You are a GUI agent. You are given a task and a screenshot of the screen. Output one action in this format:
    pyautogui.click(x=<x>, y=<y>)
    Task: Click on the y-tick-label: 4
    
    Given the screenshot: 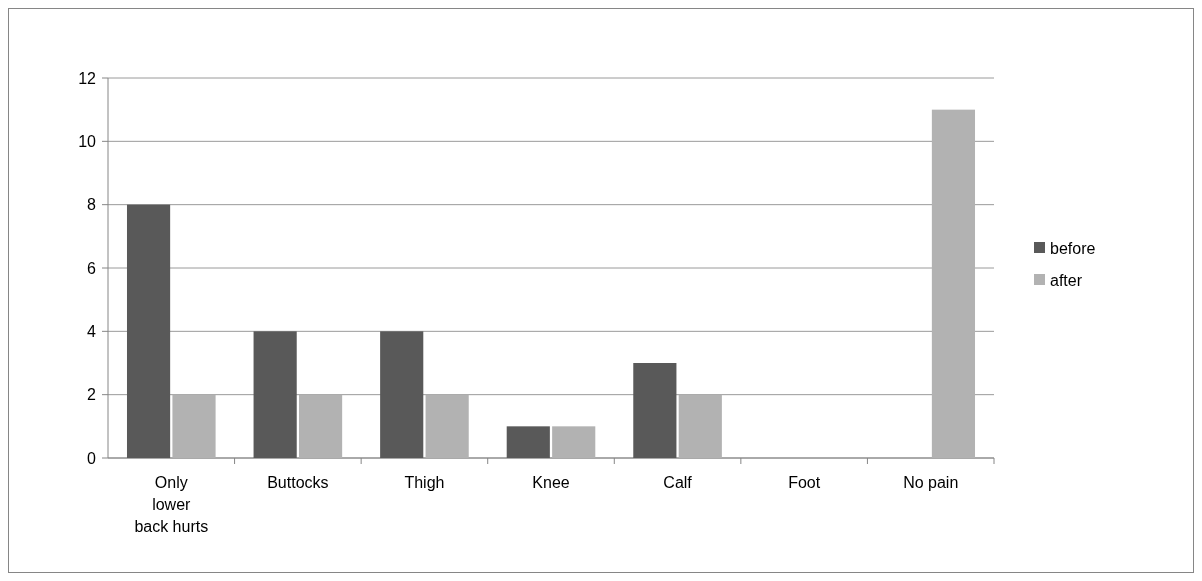 What is the action you would take?
    pyautogui.click(x=92, y=331)
    